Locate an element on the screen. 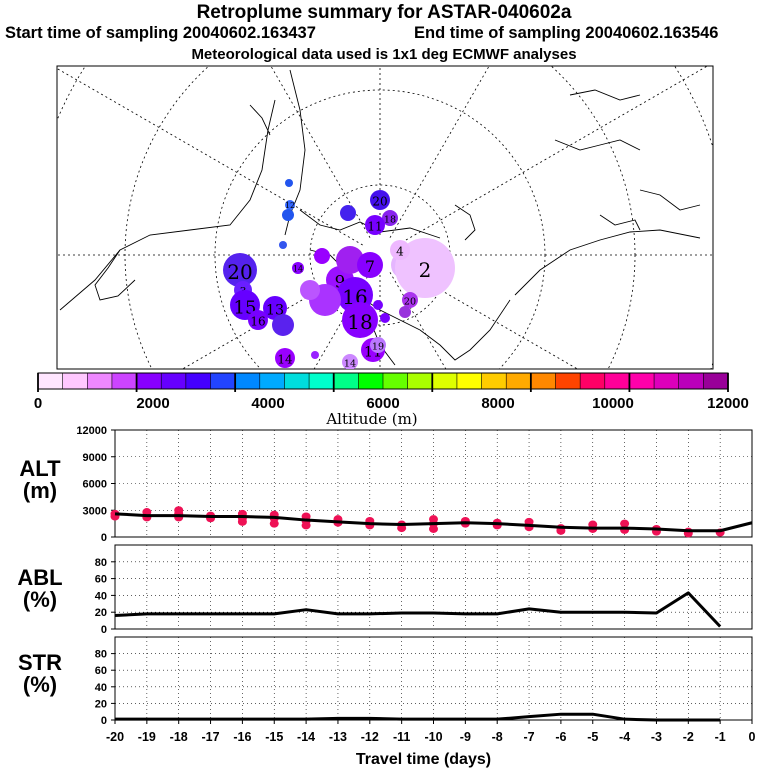 The image size is (768, 768). plume-label: 7 is located at coordinates (370, 267).